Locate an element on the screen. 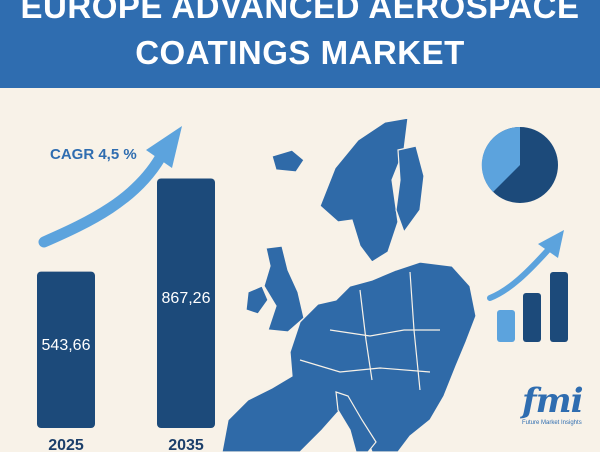 Image resolution: width=600 pixels, height=452 pixels. fmi-logo-mark: fmi is located at coordinates (553, 401).